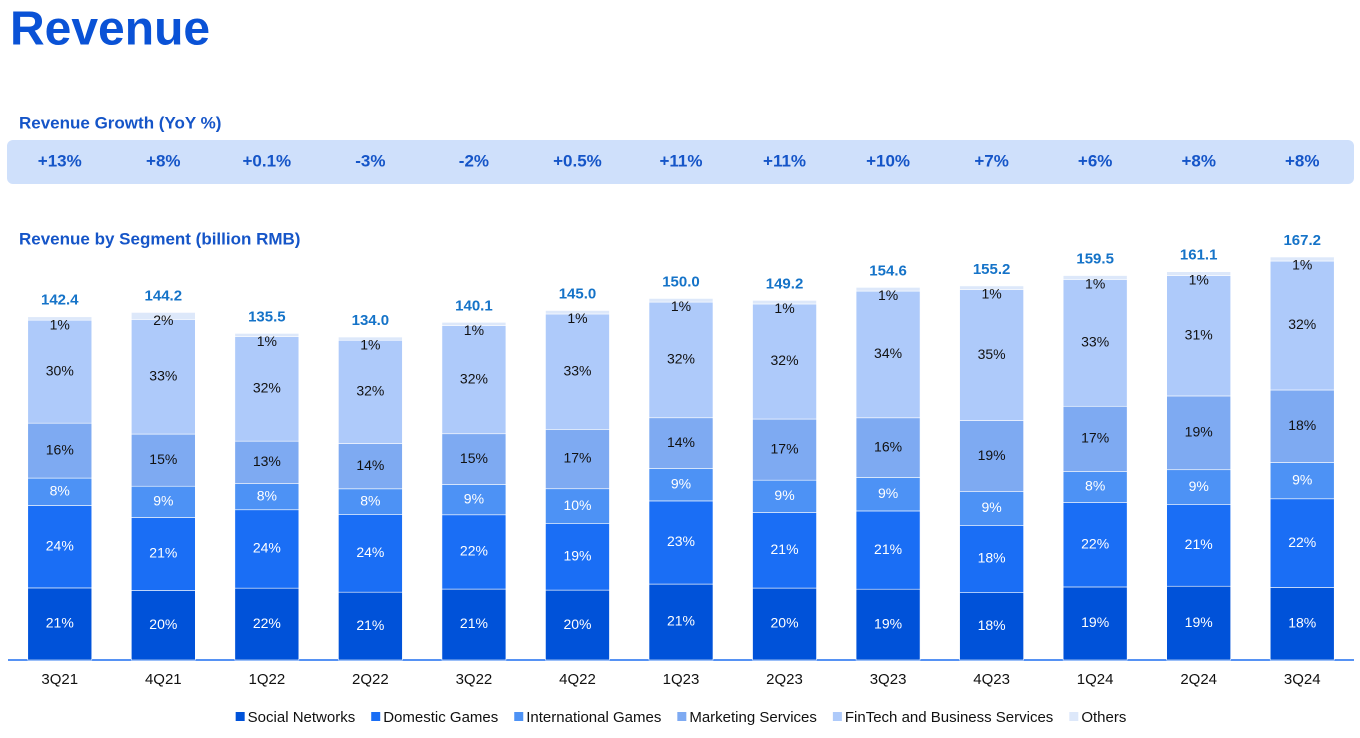 The image size is (1360, 738). I want to click on total-label: 145.0, so click(578, 293).